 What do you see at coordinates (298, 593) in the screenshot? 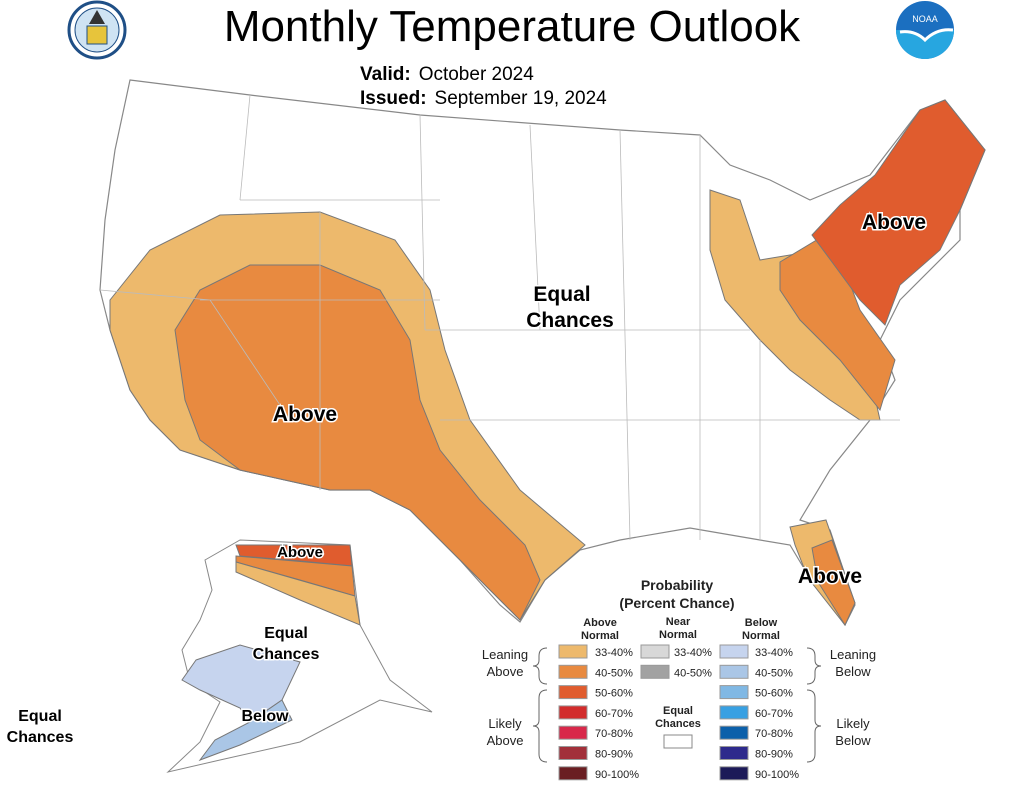
I see `region-above-33-40-alaska` at bounding box center [298, 593].